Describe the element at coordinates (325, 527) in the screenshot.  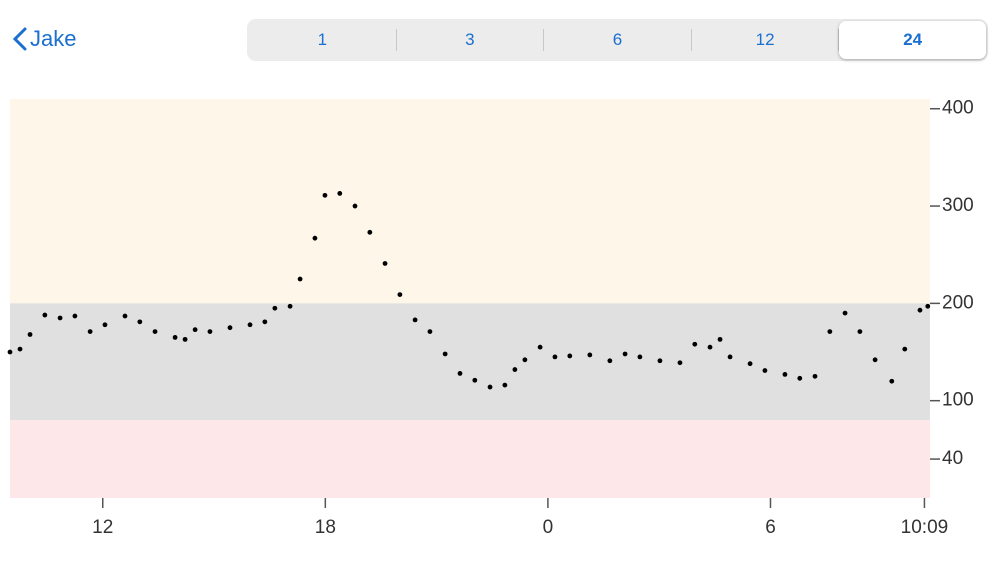
I see `x-tick-label: 18` at that location.